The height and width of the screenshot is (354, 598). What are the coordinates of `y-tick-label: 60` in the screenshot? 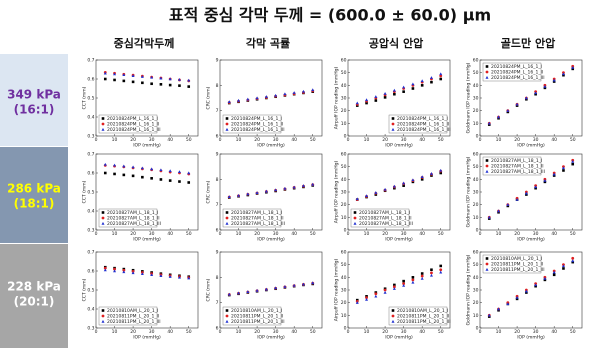 It's located at (344, 155).